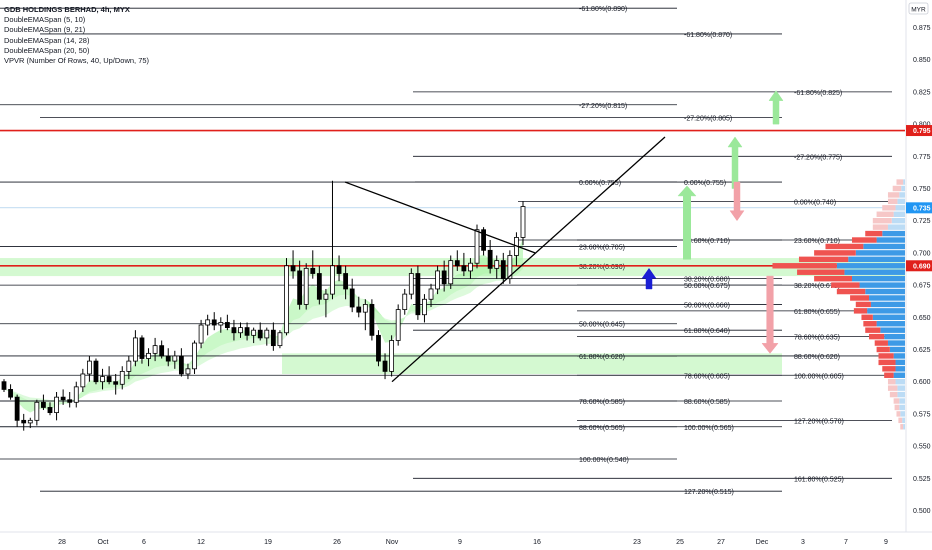 Image resolution: width=932 pixels, height=550 pixels. I want to click on time-tick: 7, so click(846, 542).